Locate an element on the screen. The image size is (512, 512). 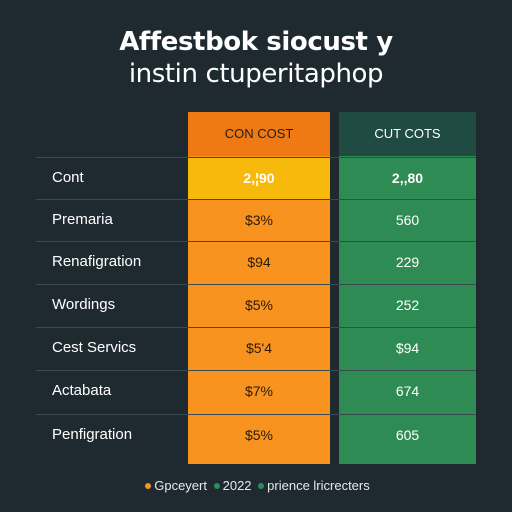
row-value-green: 252 is located at coordinates (407, 305).